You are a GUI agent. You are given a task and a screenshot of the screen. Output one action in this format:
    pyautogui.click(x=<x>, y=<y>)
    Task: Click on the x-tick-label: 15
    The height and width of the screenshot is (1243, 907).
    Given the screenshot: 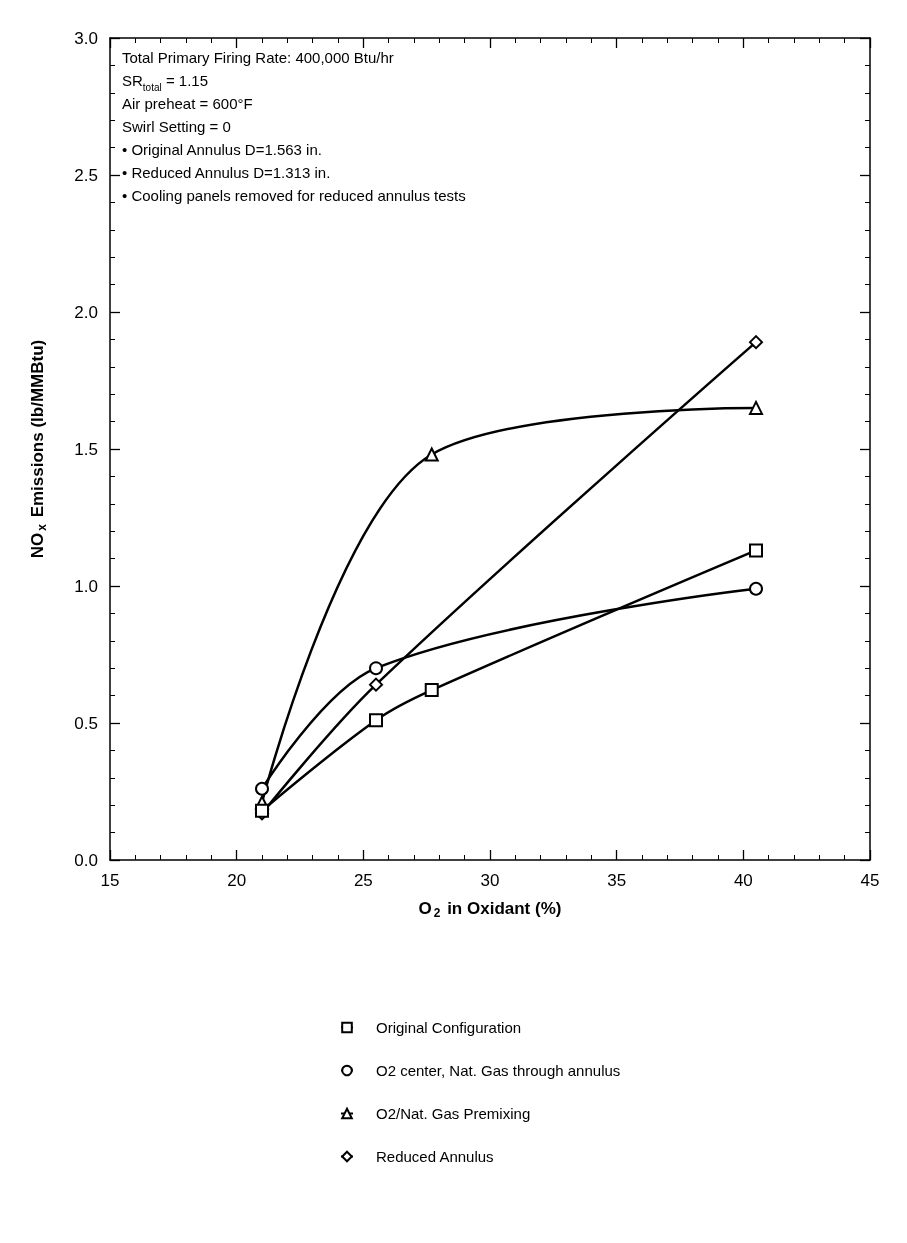 What is the action you would take?
    pyautogui.click(x=110, y=880)
    